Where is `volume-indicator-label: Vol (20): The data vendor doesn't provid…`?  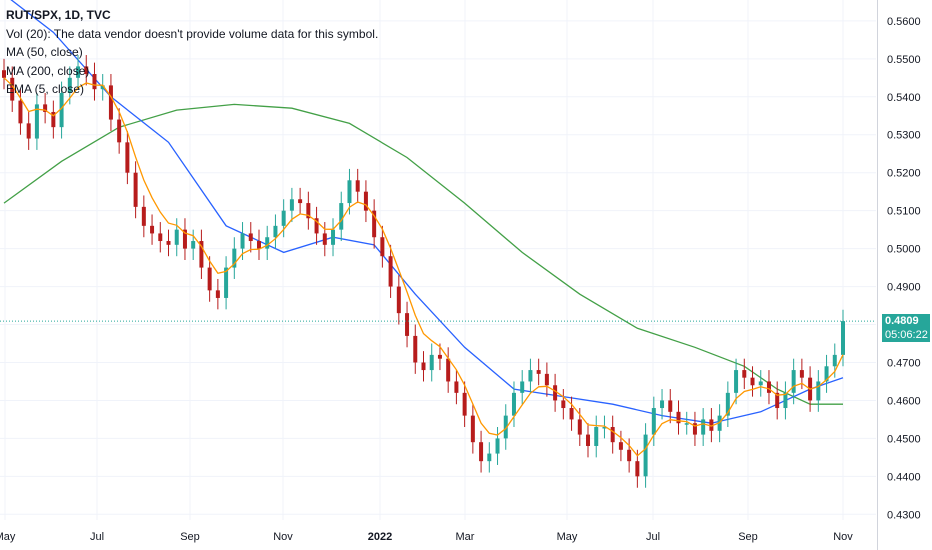 volume-indicator-label: Vol (20): The data vendor doesn't provid… is located at coordinates (192, 33).